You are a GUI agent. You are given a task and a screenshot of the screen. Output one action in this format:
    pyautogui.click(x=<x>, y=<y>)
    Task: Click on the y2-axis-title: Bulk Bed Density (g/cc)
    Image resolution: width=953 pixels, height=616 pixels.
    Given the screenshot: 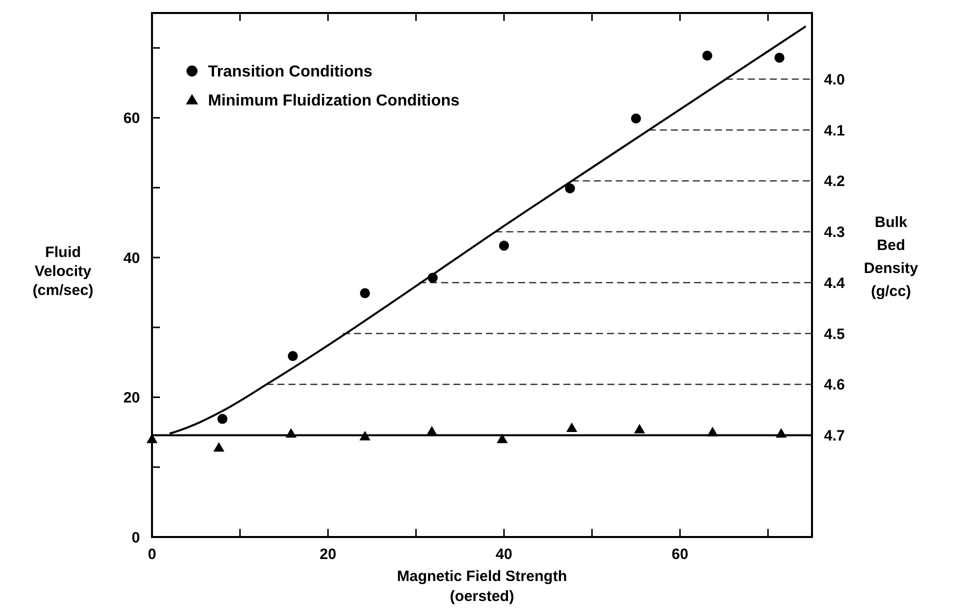 What is the action you would take?
    pyautogui.click(x=891, y=257)
    